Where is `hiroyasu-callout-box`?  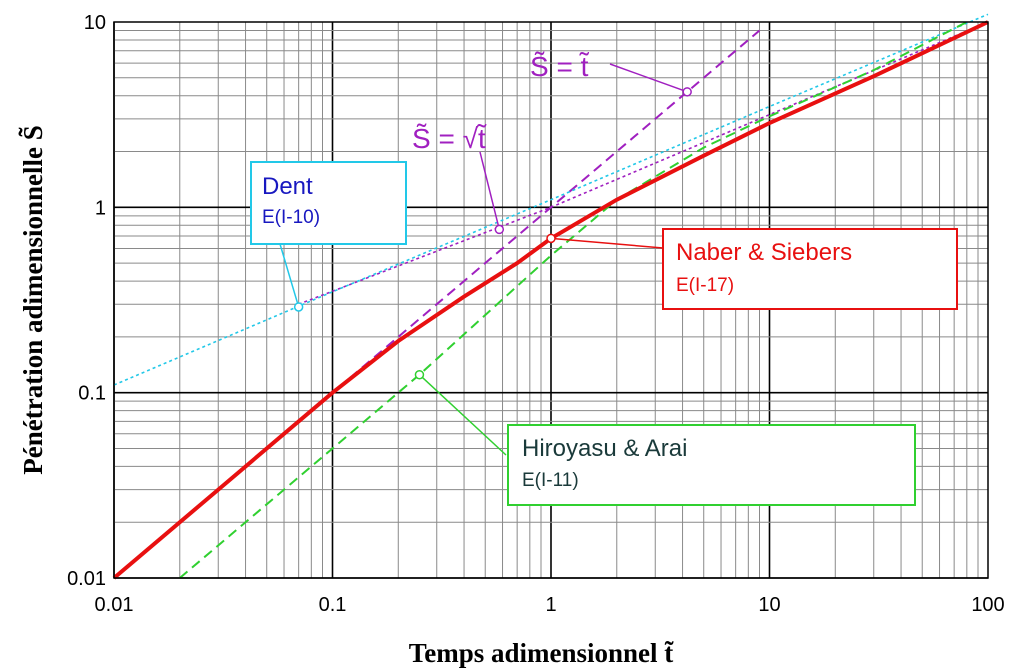
hiroyasu-callout-box is located at coordinates (711, 465).